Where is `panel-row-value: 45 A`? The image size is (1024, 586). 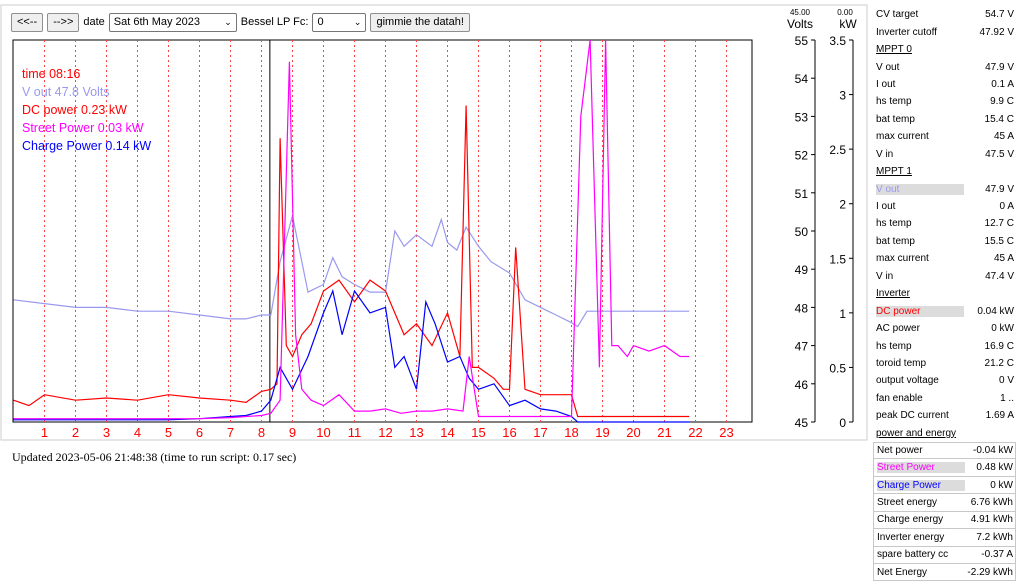 panel-row-value: 45 A is located at coordinates (1003, 137).